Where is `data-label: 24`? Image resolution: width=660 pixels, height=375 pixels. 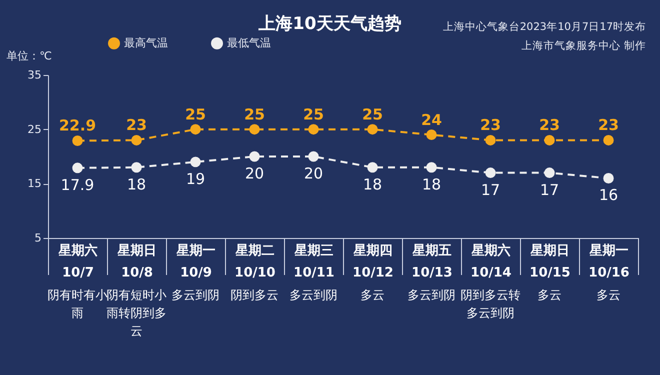
data-label: 24 is located at coordinates (431, 119).